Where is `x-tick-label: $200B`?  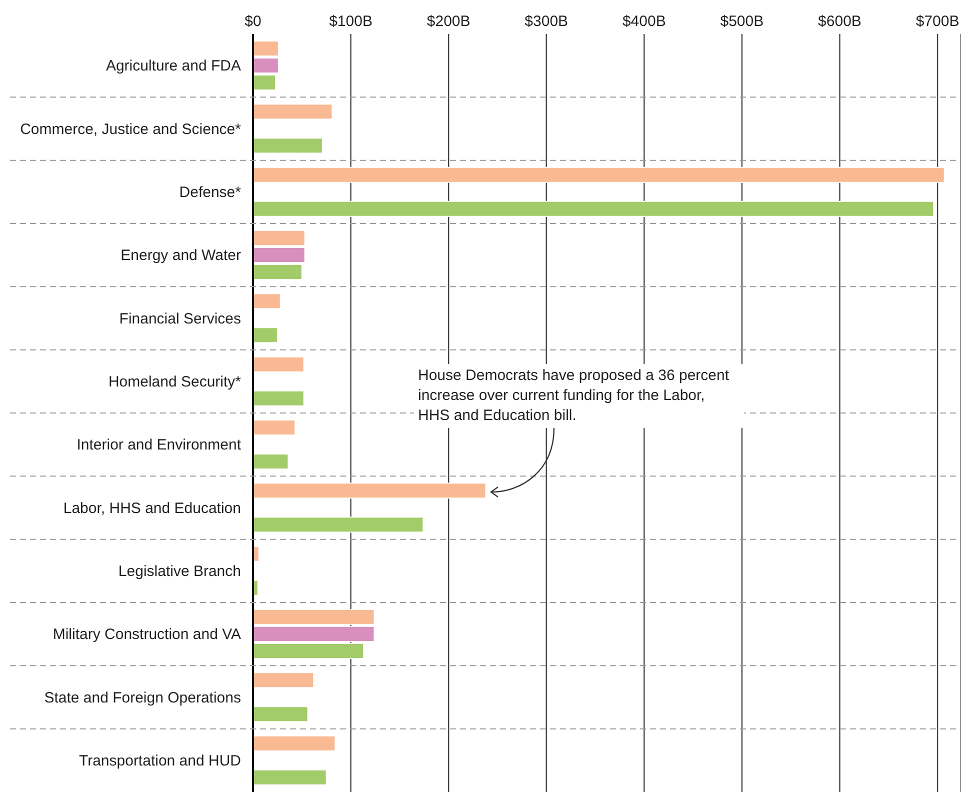 x-tick-label: $200B is located at coordinates (448, 21).